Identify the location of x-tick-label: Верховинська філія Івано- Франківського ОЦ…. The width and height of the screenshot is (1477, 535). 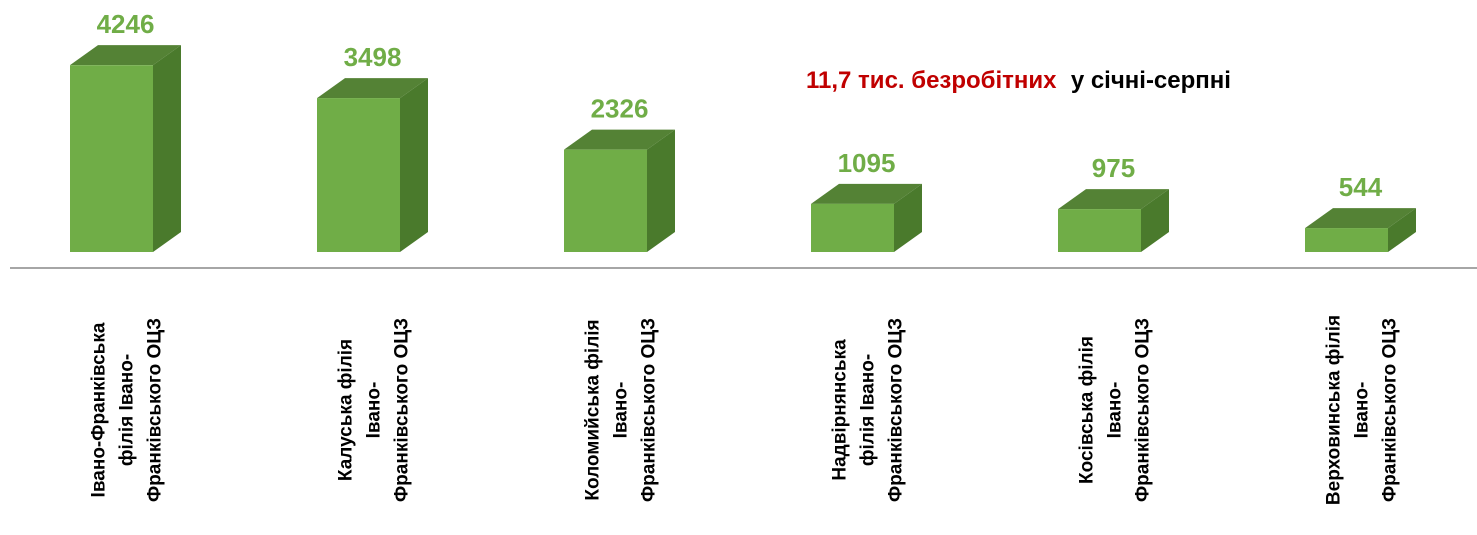
(1362, 410).